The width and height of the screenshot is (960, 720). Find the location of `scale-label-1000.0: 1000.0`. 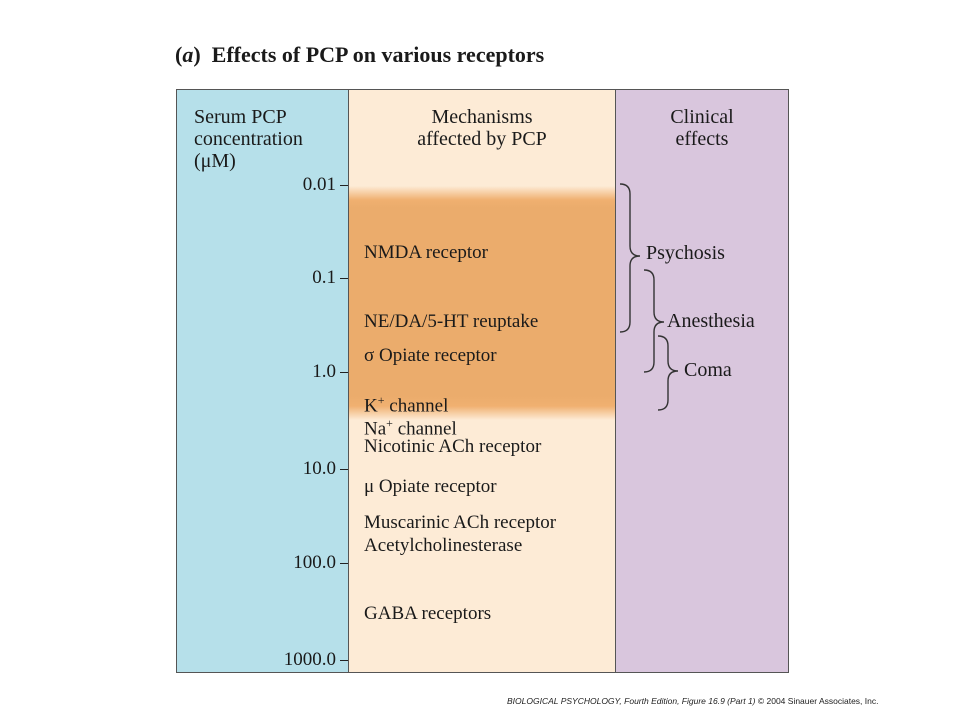

scale-label-1000.0: 1000.0 is located at coordinates (309, 659).